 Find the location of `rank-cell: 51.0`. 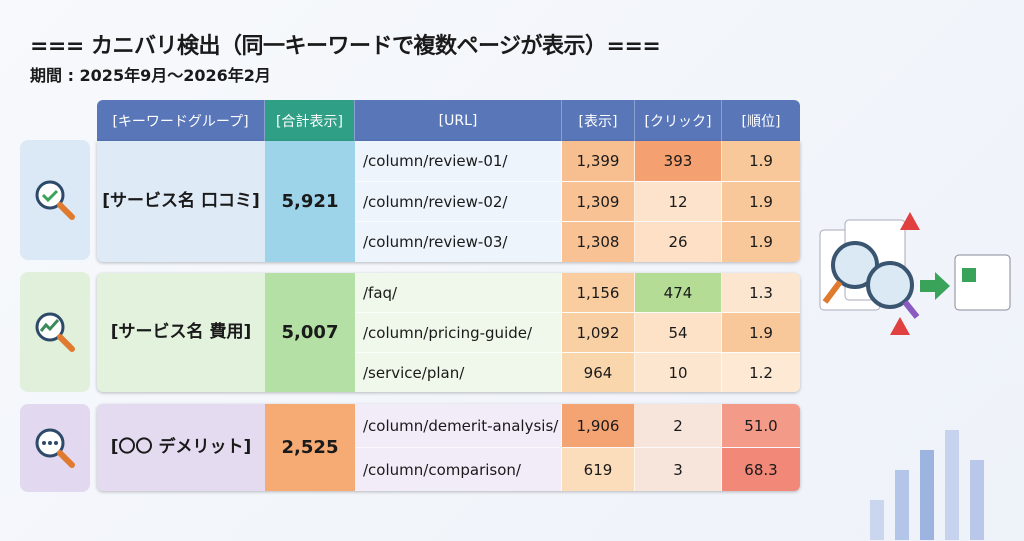

rank-cell: 51.0 is located at coordinates (761, 425).